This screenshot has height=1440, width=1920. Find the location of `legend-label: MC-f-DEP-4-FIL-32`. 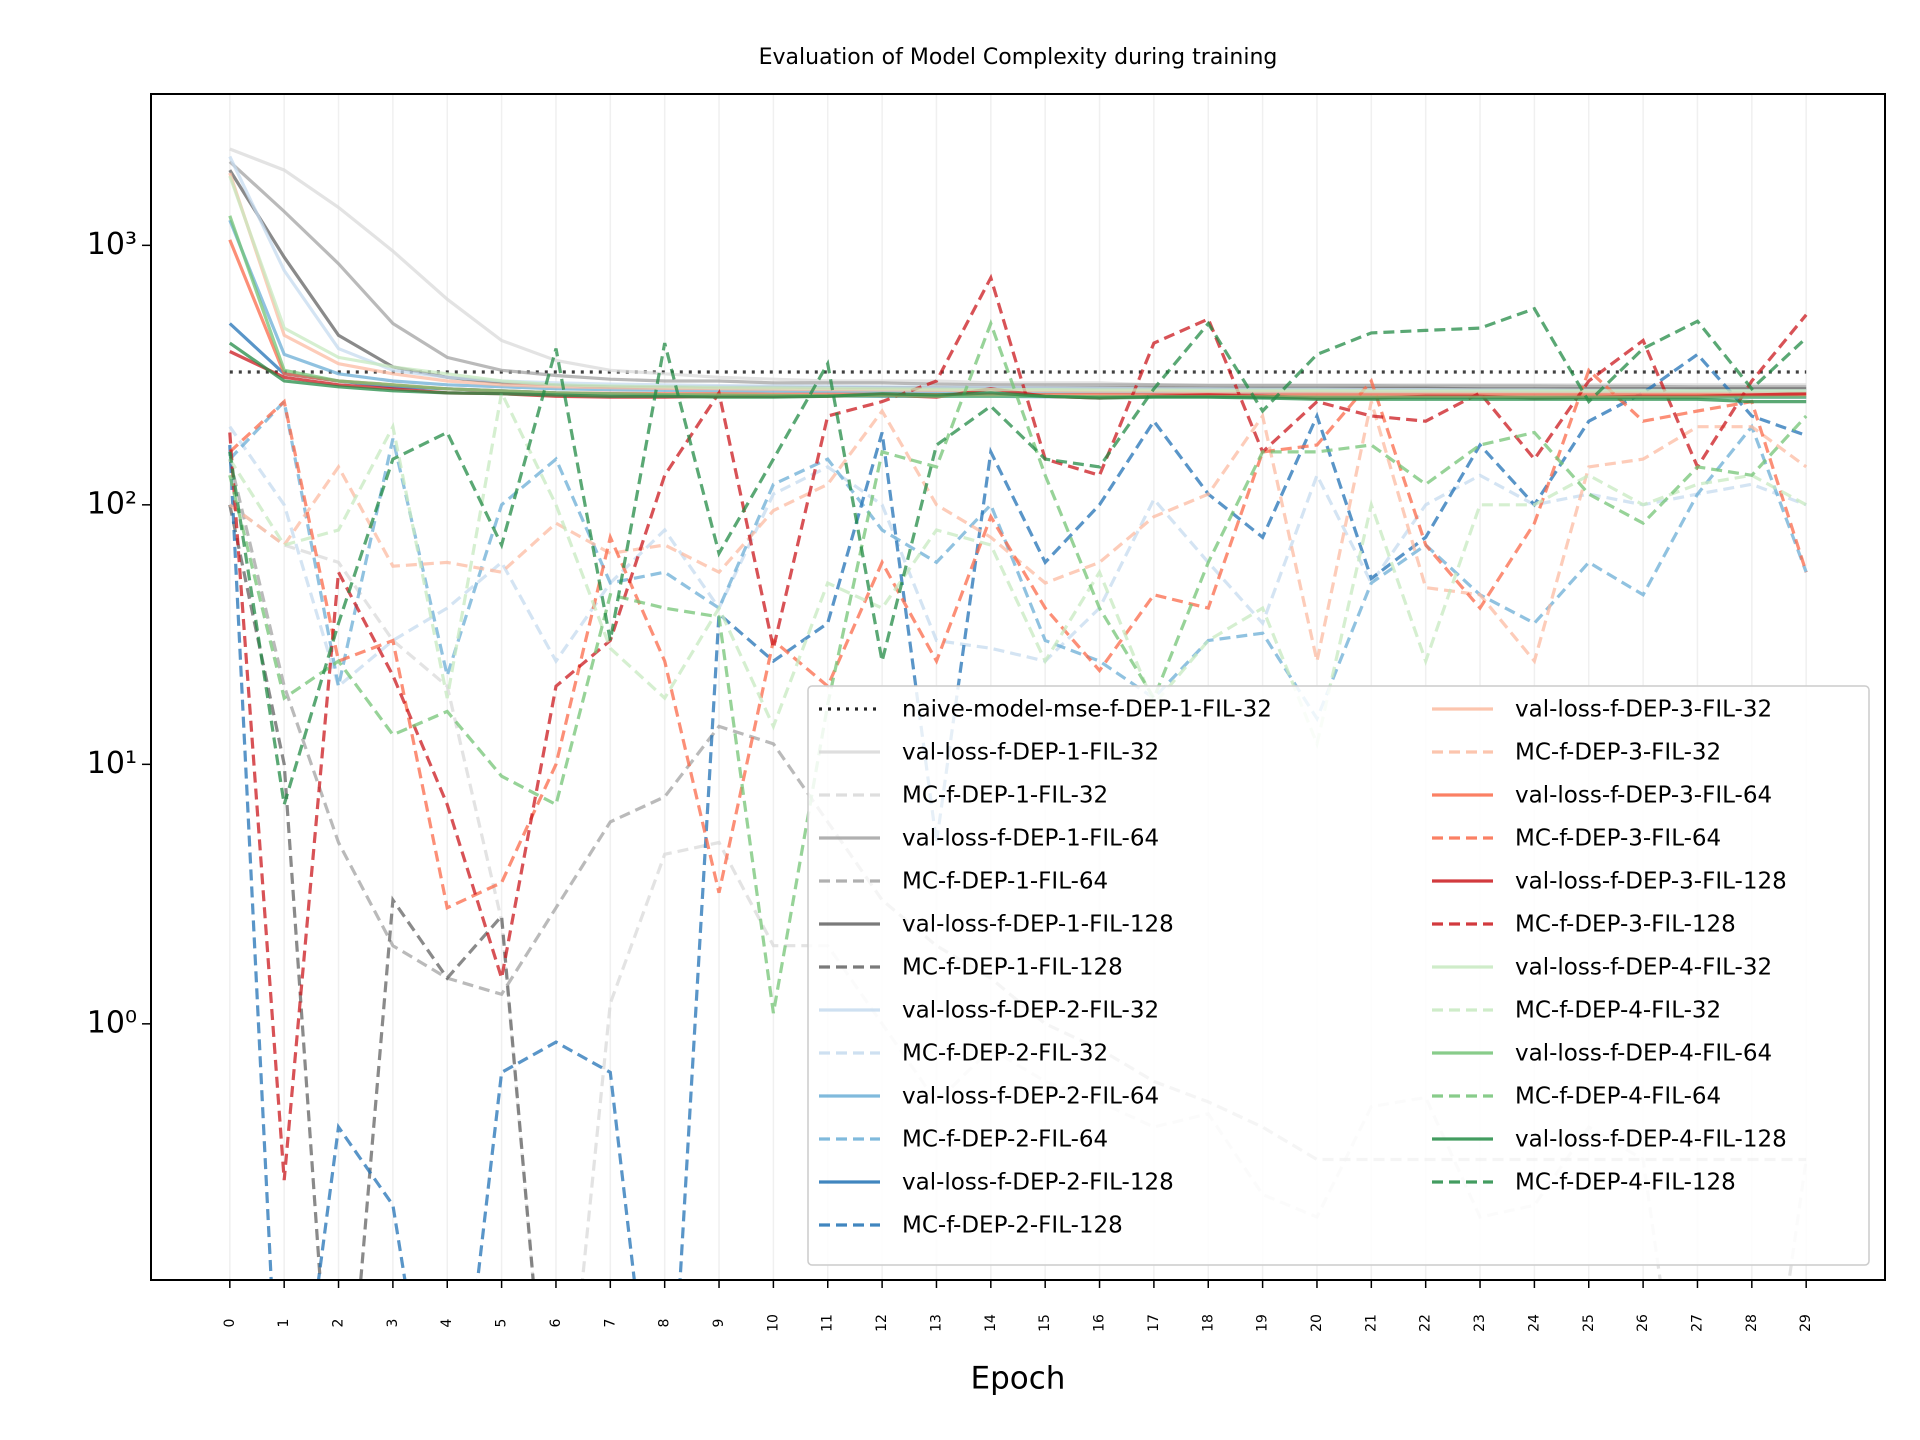

legend-label: MC-f-DEP-4-FIL-32 is located at coordinates (1618, 1011).